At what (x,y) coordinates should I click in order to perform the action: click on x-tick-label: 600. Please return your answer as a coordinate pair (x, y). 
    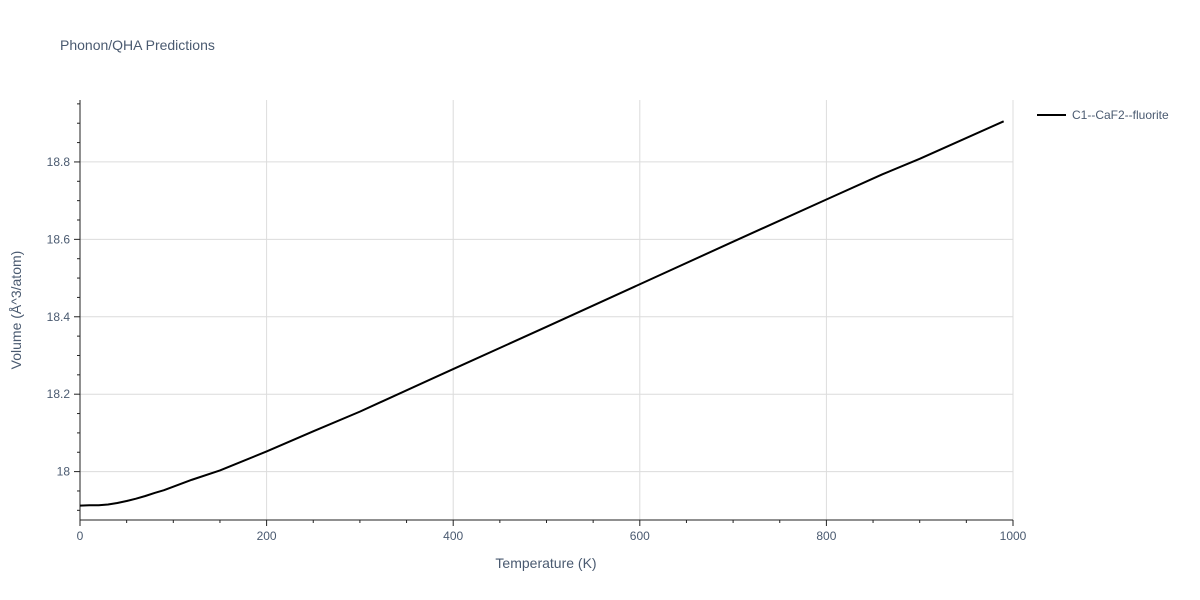
    Looking at the image, I should click on (640, 536).